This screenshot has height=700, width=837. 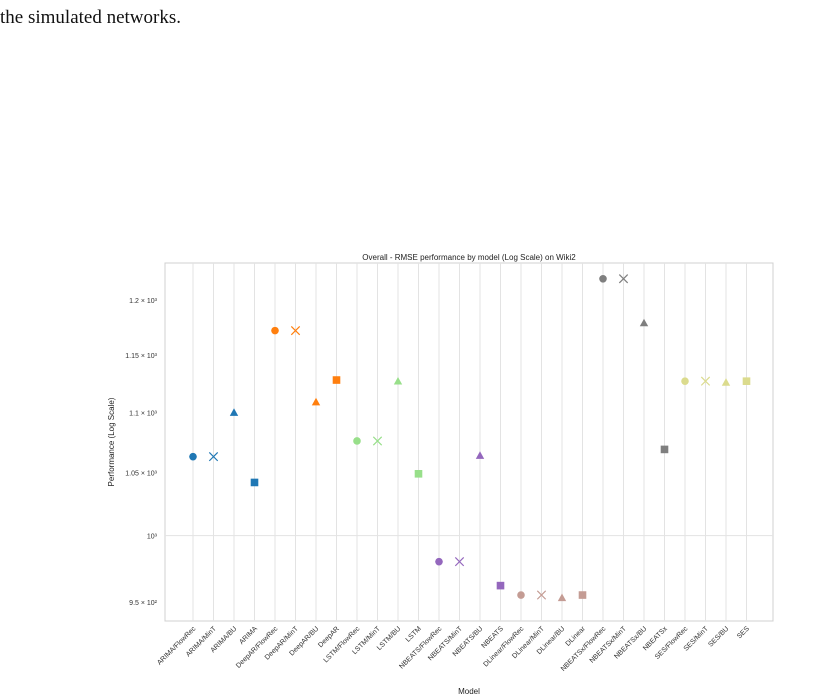 What do you see at coordinates (143, 413) in the screenshot?
I see `y-tick-label: 1.1 × 10³` at bounding box center [143, 413].